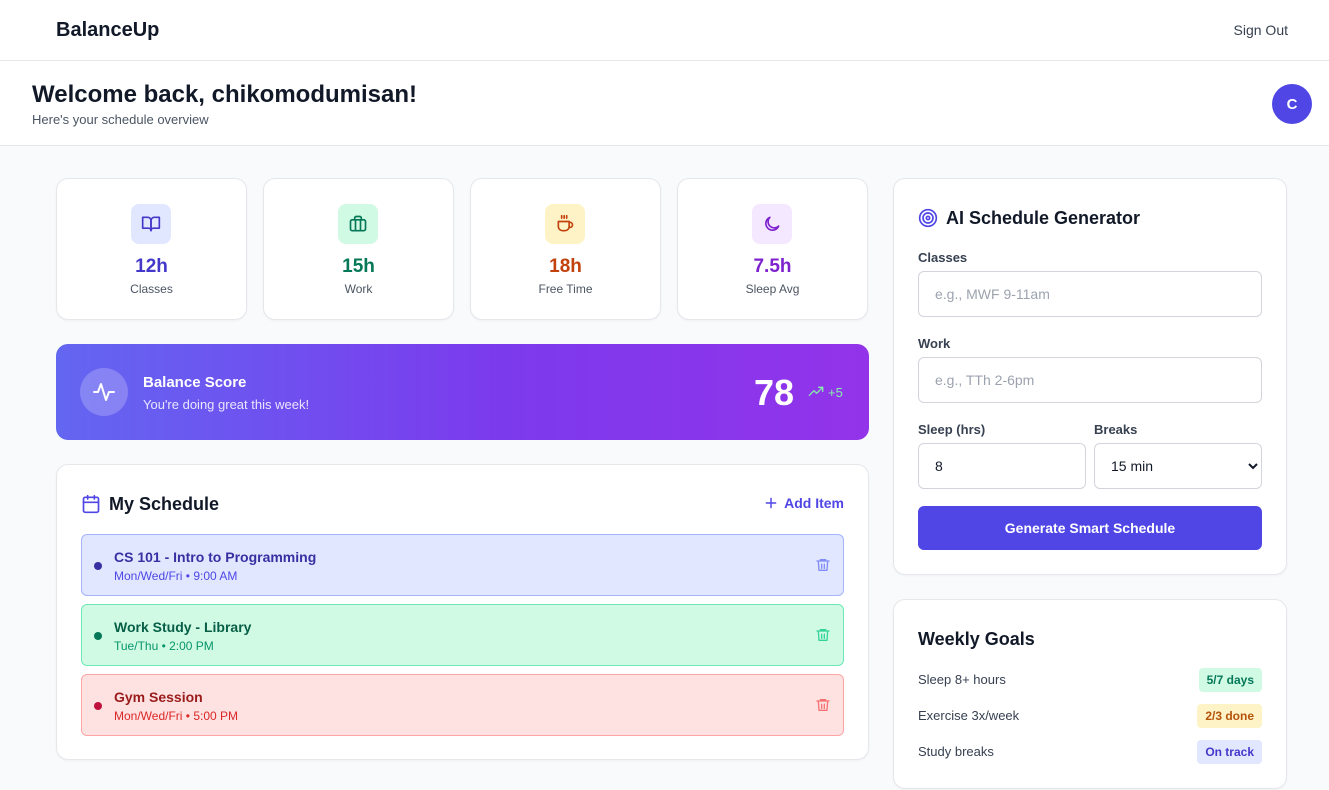 Image resolution: width=1329 pixels, height=790 pixels. I want to click on goal-label: Study breaks, so click(956, 751).